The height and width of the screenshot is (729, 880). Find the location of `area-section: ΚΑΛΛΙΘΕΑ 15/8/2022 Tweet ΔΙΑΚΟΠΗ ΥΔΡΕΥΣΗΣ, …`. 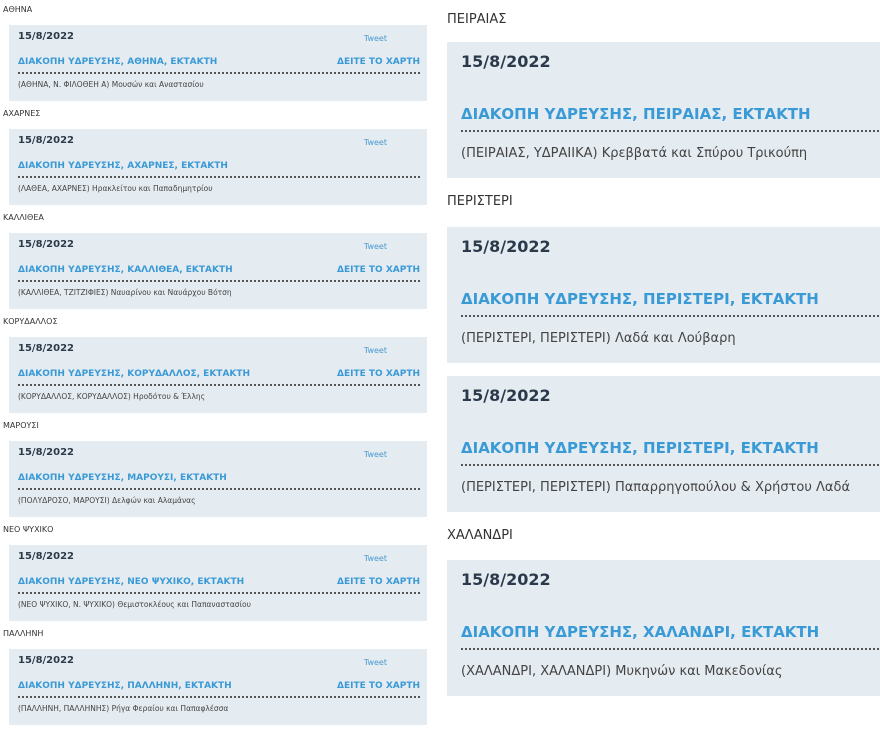

area-section: ΚΑΛΛΙΘΕΑ 15/8/2022 Tweet ΔΙΑΚΟΠΗ ΥΔΡΕΥΣΗΣ, … is located at coordinates (215, 260).